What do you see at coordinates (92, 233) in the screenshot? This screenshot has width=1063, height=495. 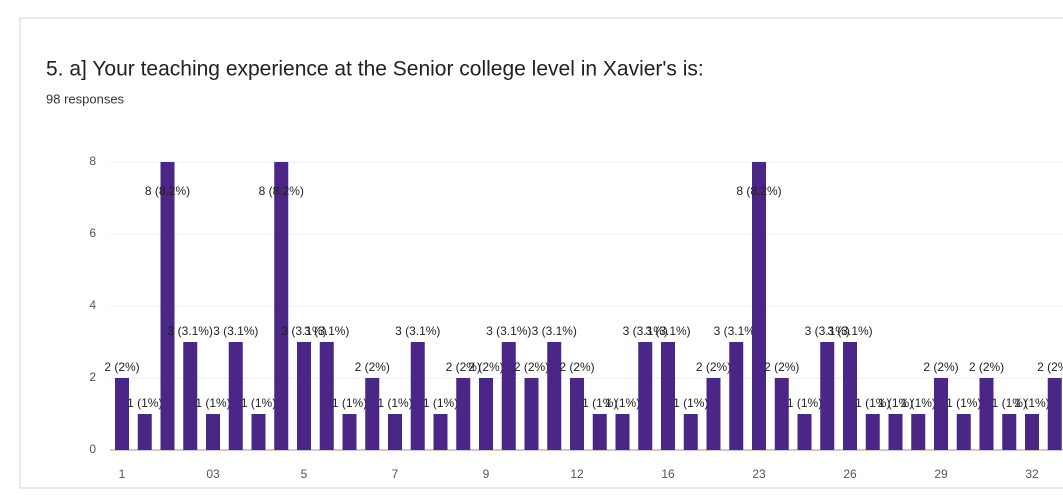 I see `y-tick-label: 6` at bounding box center [92, 233].